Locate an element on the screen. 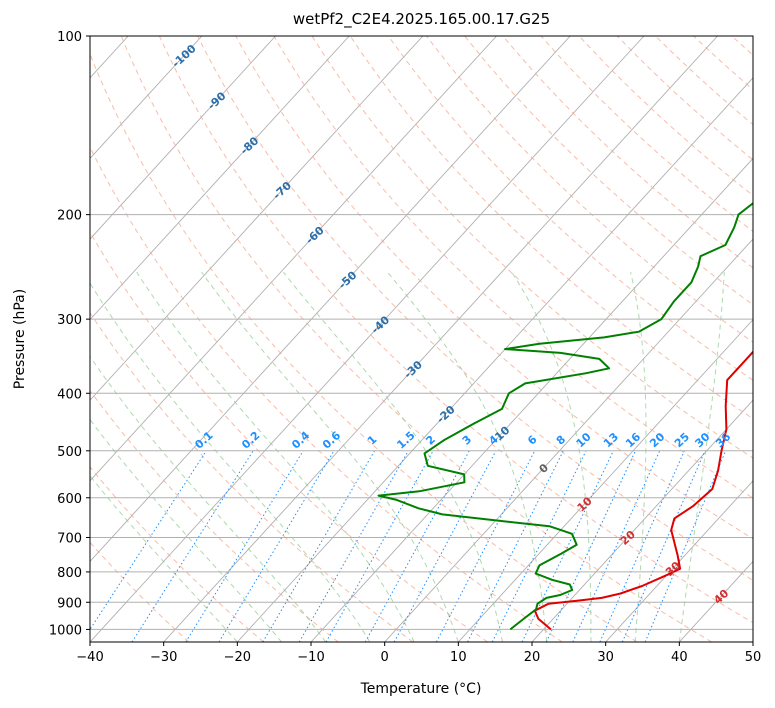 Image resolution: width=775 pixels, height=708 pixels. mixing-ratio-label: 10 is located at coordinates (584, 440).